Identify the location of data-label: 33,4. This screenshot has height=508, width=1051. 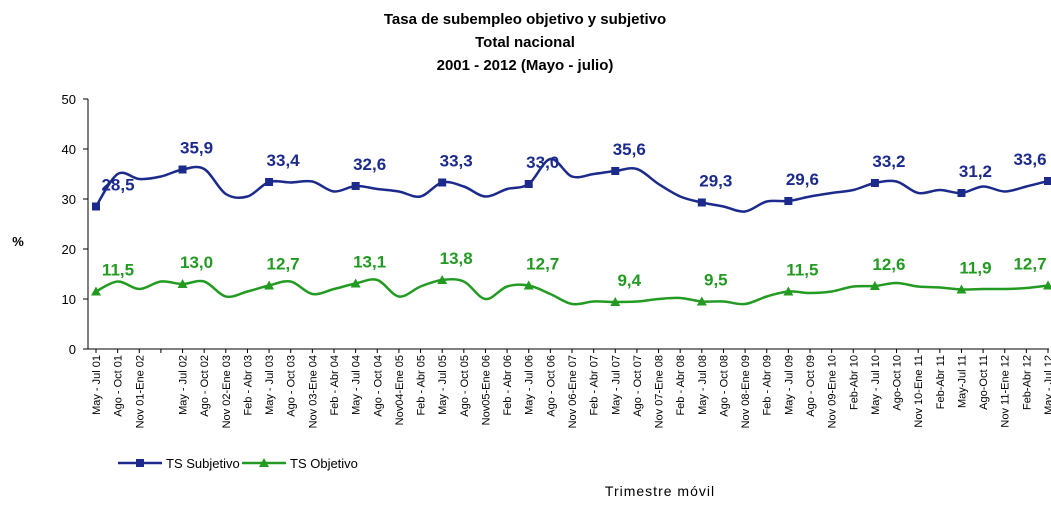
(284, 160).